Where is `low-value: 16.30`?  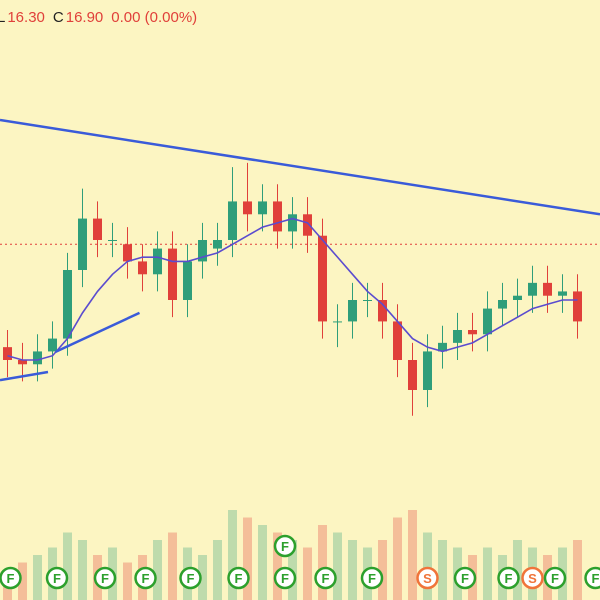 low-value: 16.30 is located at coordinates (26, 17).